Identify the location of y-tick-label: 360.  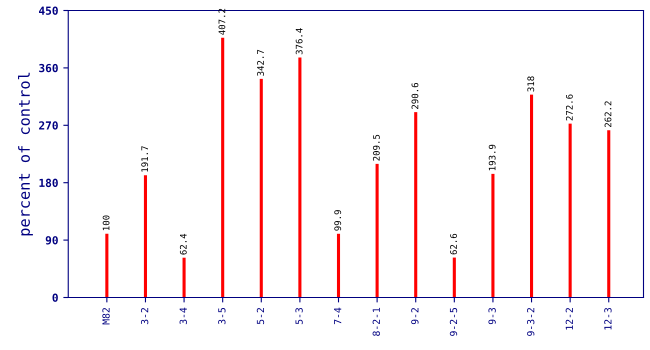
(48, 68).